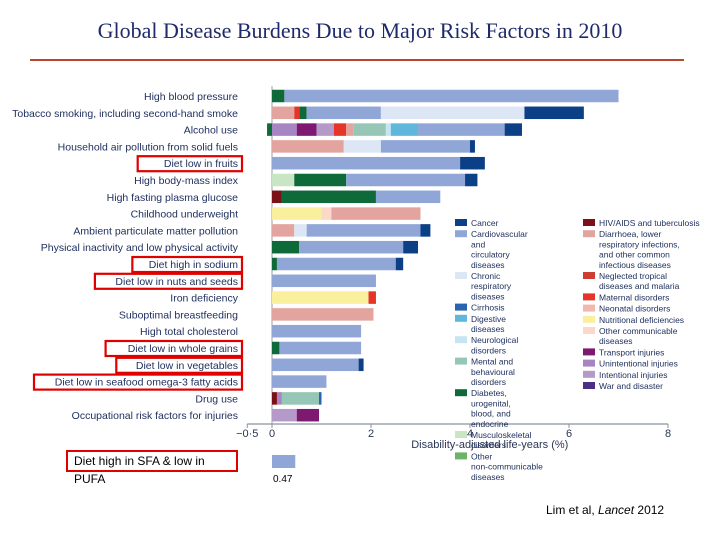  Describe the element at coordinates (174, 348) in the screenshot. I see `highlight-box-diet-low-in-whole-grains` at that location.